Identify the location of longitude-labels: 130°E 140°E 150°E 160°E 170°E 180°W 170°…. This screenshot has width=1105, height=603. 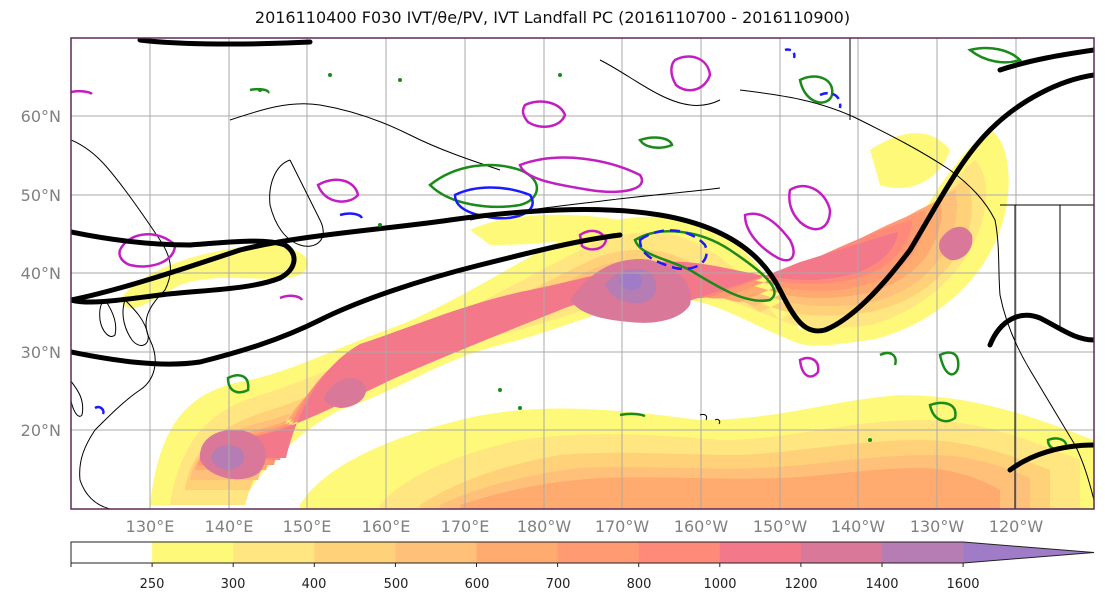
(585, 526).